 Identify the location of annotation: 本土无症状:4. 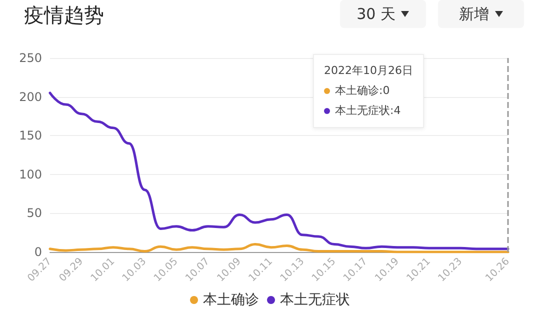
(368, 111).